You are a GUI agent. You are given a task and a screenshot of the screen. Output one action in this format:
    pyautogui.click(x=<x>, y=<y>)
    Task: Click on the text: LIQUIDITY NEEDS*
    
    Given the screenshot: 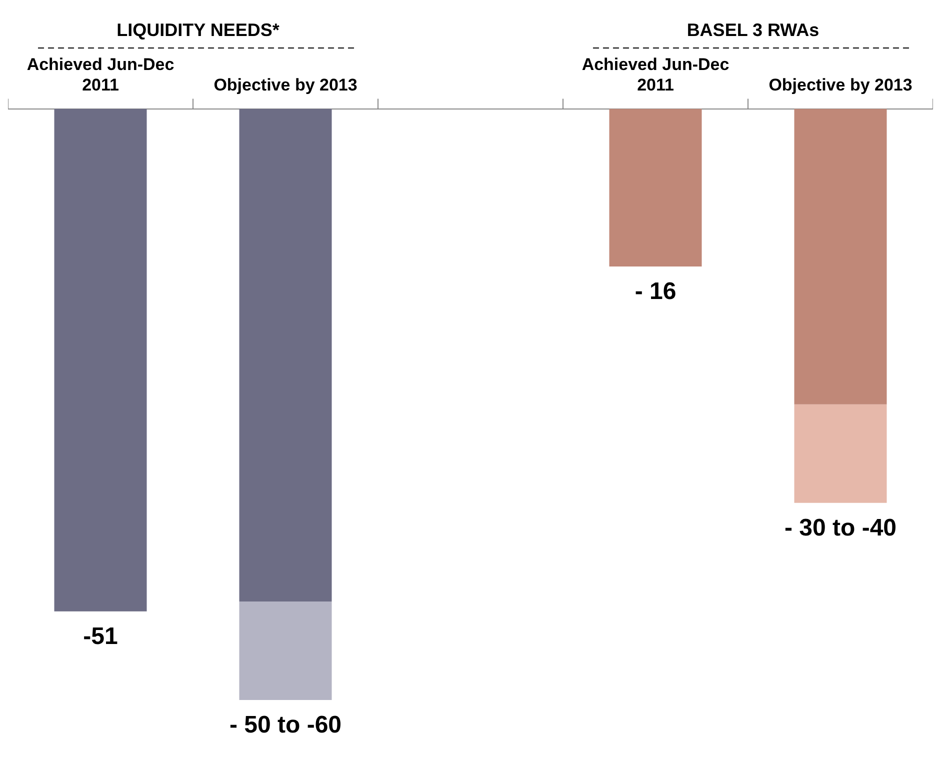 What is the action you would take?
    pyautogui.click(x=198, y=30)
    